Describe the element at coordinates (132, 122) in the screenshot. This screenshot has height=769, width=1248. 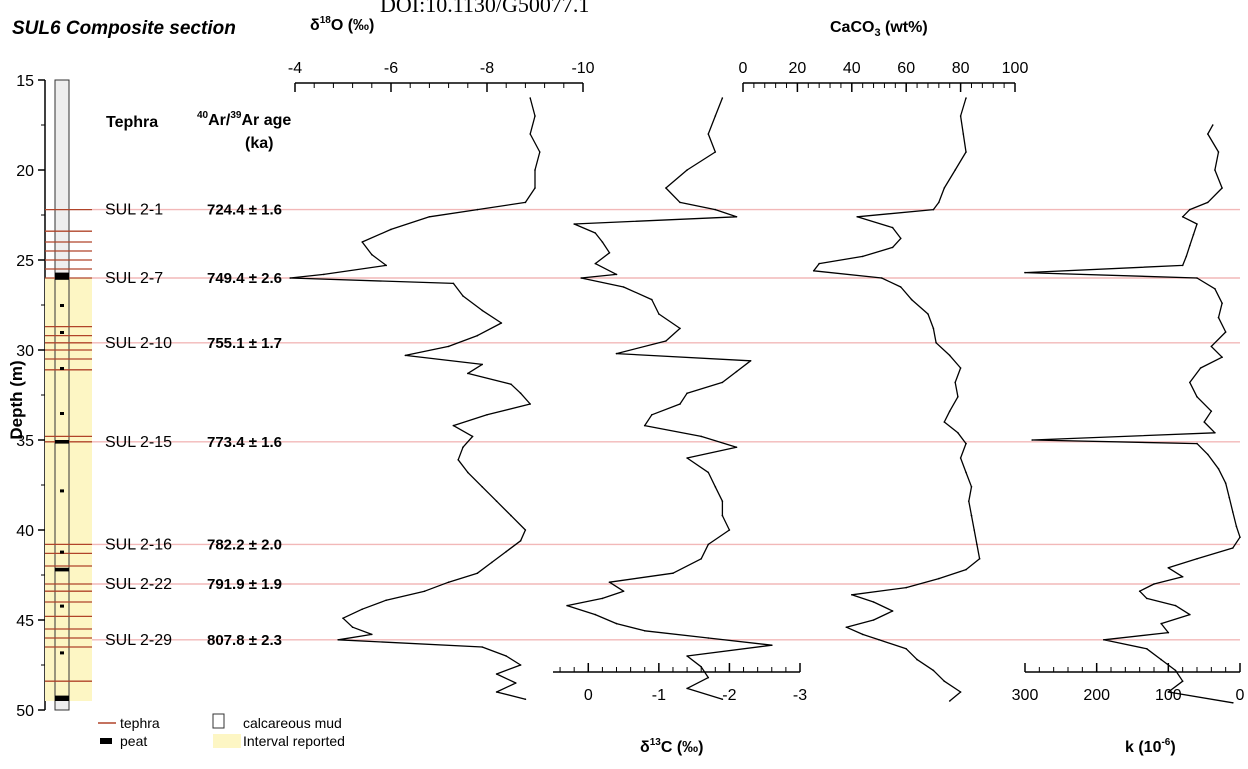
I see `tephra-header: Tephra` at that location.